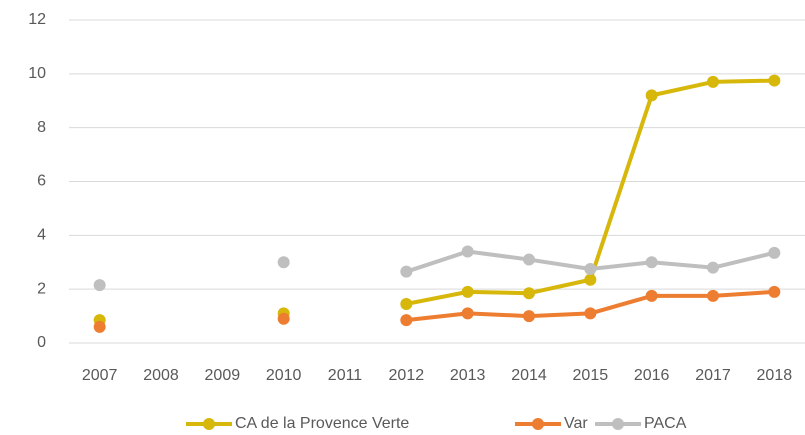 The height and width of the screenshot is (435, 805). What do you see at coordinates (407, 375) in the screenshot?
I see `x-tick-label: 2012` at bounding box center [407, 375].